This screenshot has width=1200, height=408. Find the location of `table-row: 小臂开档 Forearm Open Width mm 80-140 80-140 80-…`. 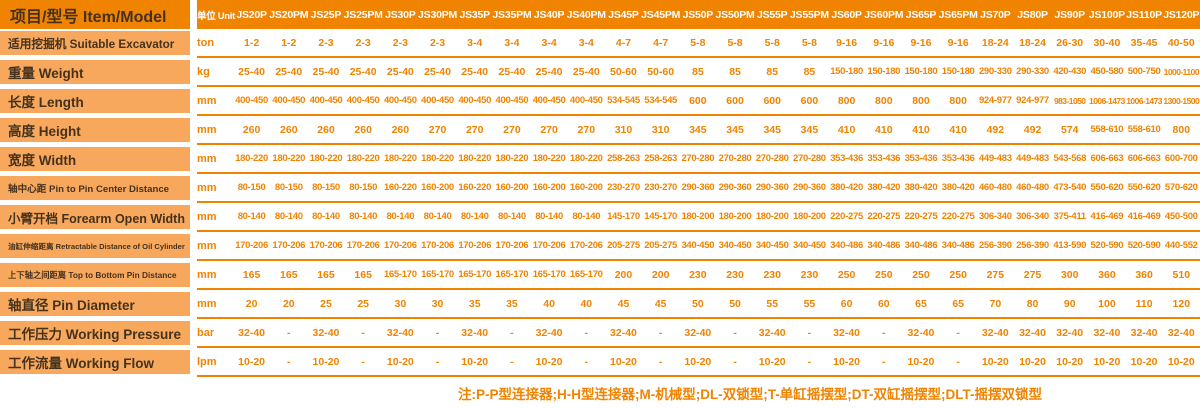

table-row: 小臂开档 Forearm Open Width mm 80-140 80-140 80-… is located at coordinates (600, 217).